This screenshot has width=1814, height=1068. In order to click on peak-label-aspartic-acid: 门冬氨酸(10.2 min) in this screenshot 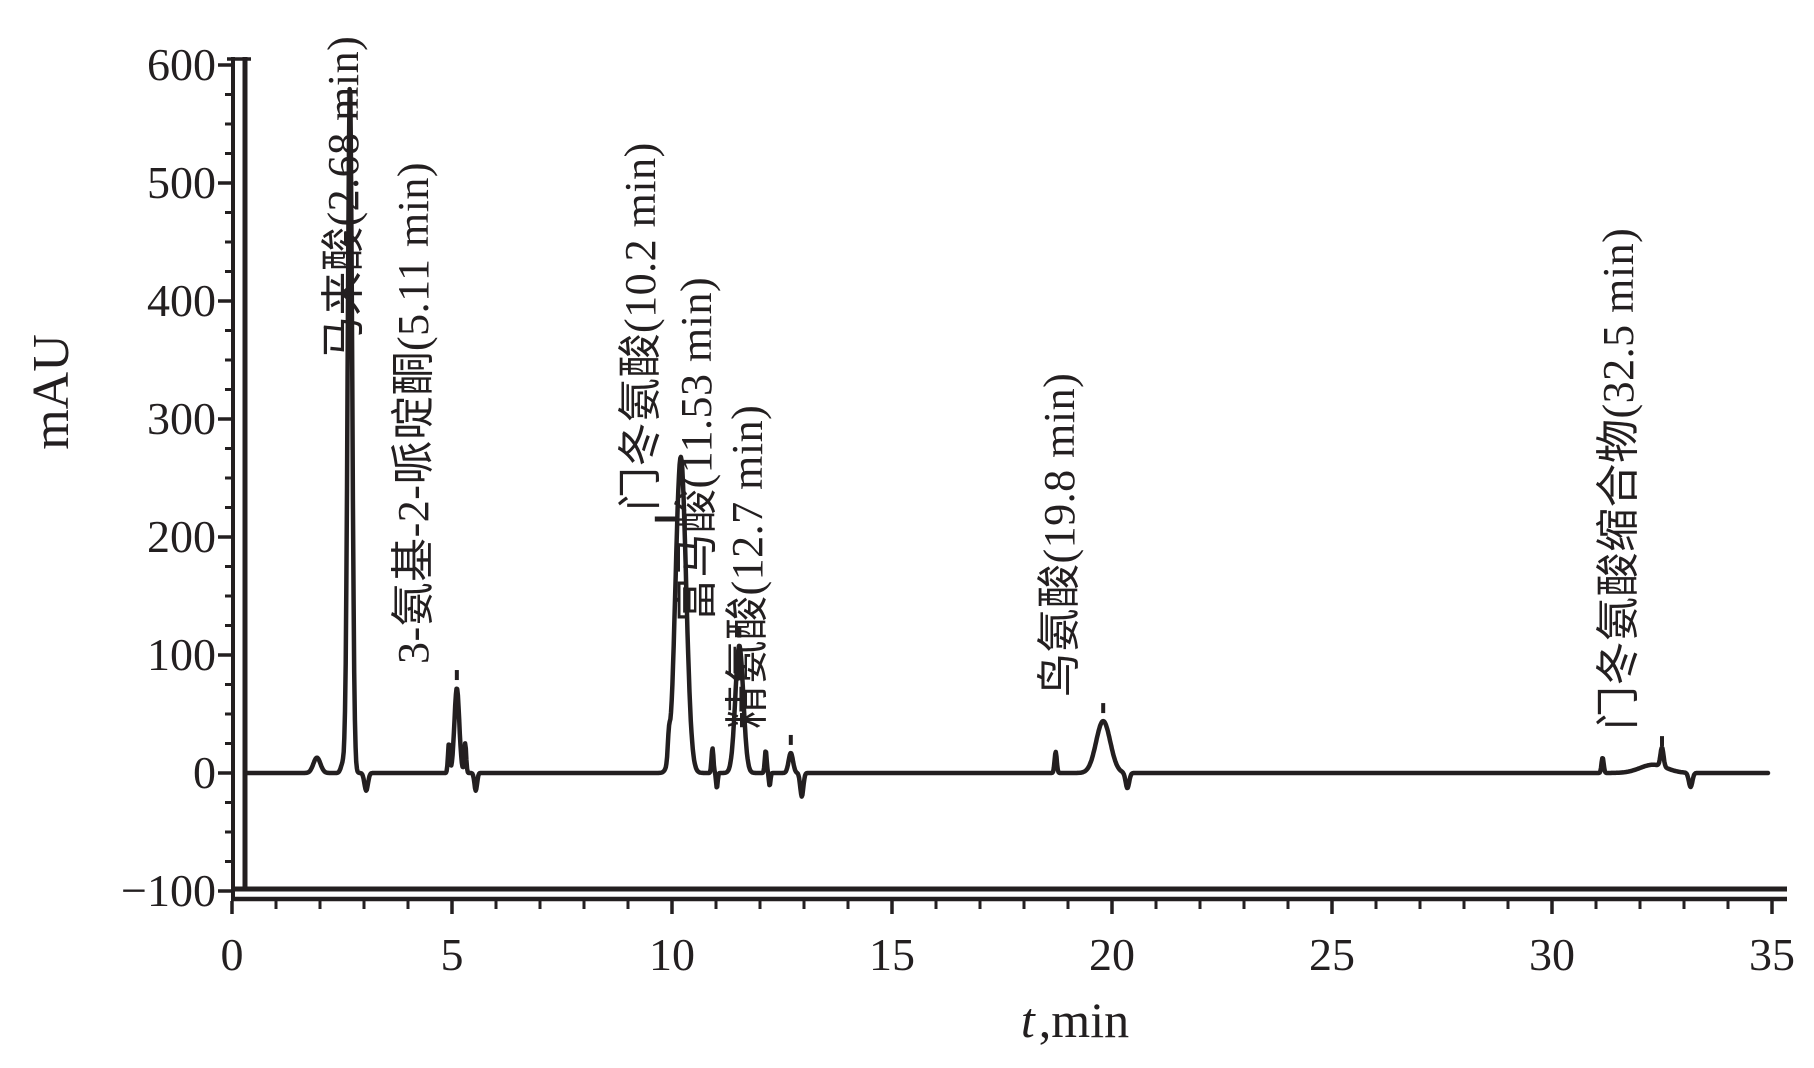, I will do `click(640, 327)`.